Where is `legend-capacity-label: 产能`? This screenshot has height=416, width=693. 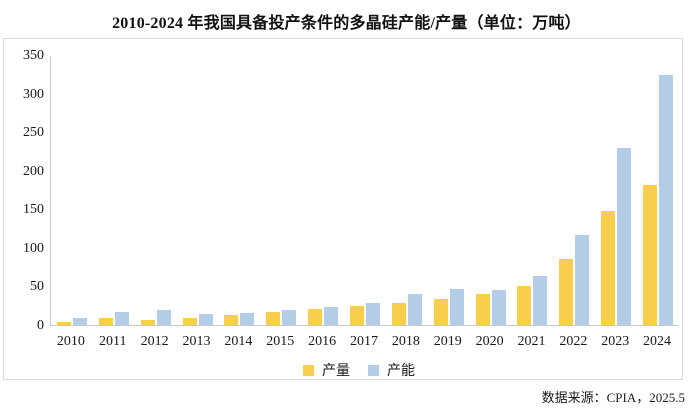
legend-capacity-label: 产能 is located at coordinates (401, 371).